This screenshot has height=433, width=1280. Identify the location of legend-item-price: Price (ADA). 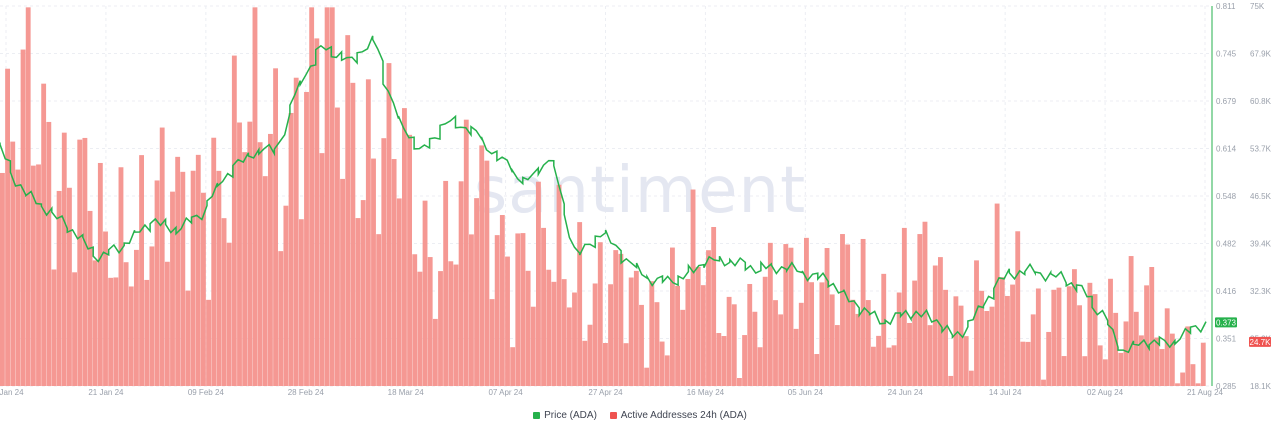
(565, 415).